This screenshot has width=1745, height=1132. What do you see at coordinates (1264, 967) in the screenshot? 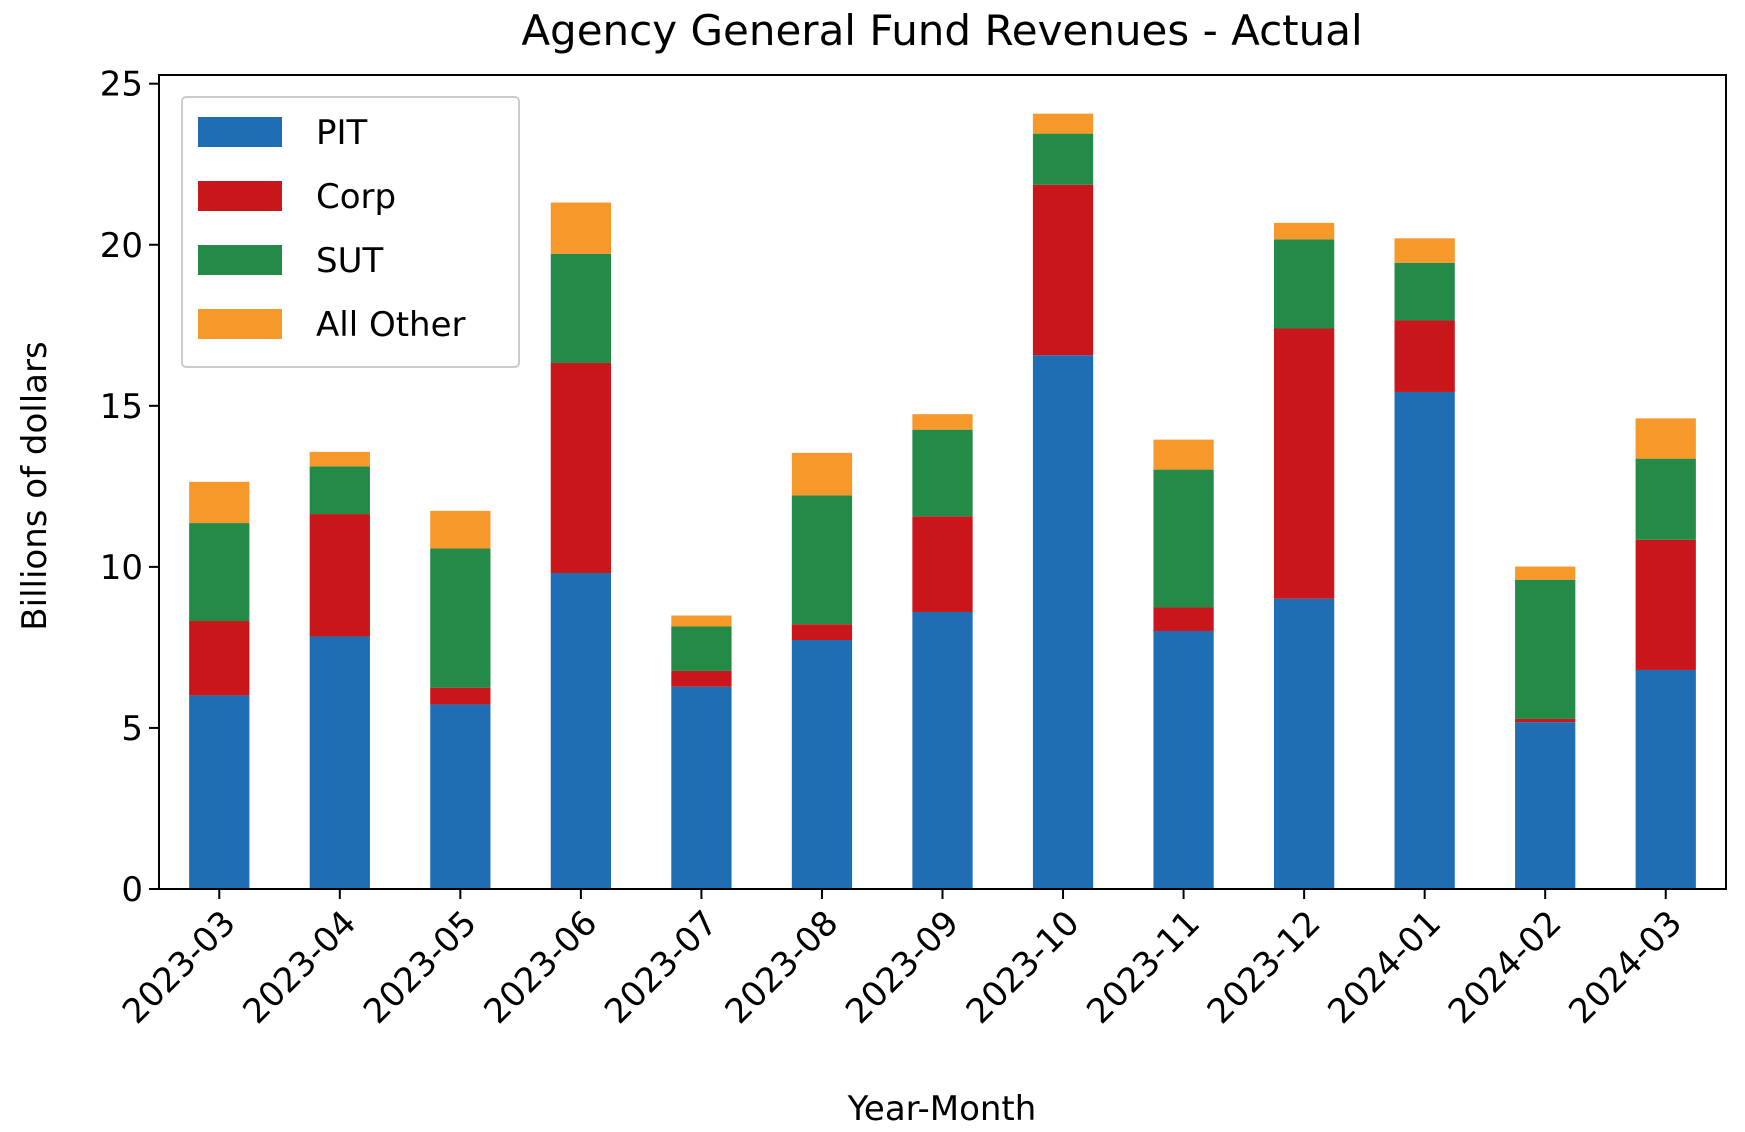
I see `x-tick-label: 2023-12` at bounding box center [1264, 967].